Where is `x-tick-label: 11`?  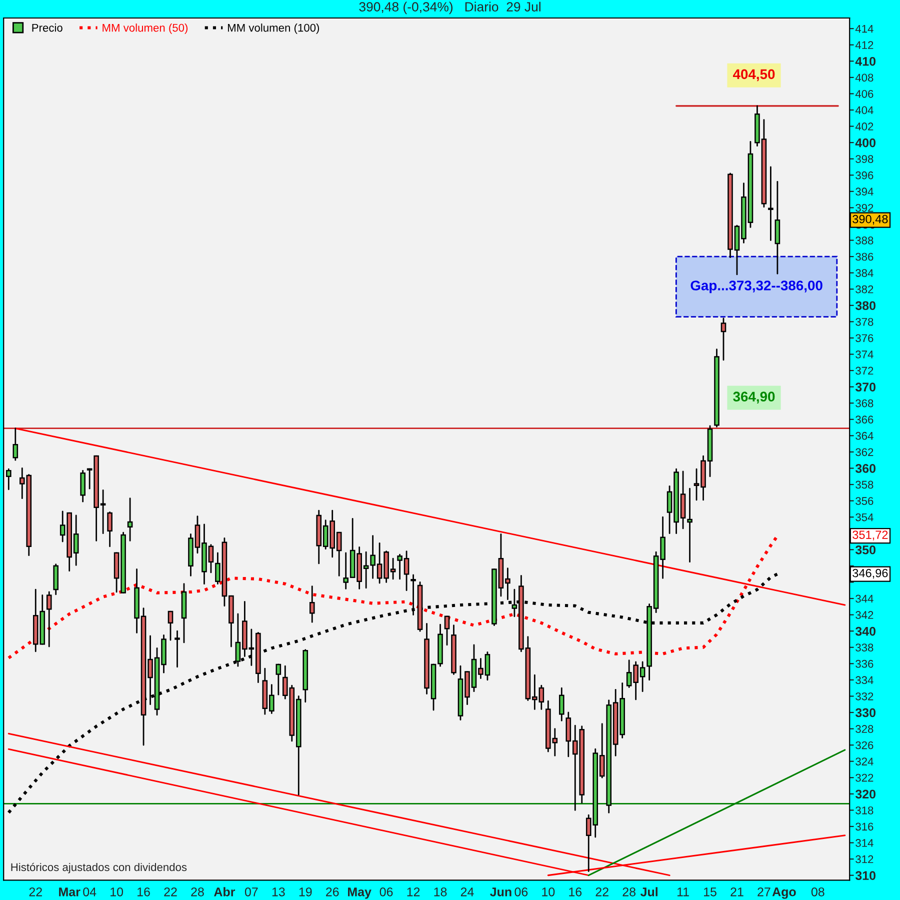 x-tick-label: 11 is located at coordinates (683, 892).